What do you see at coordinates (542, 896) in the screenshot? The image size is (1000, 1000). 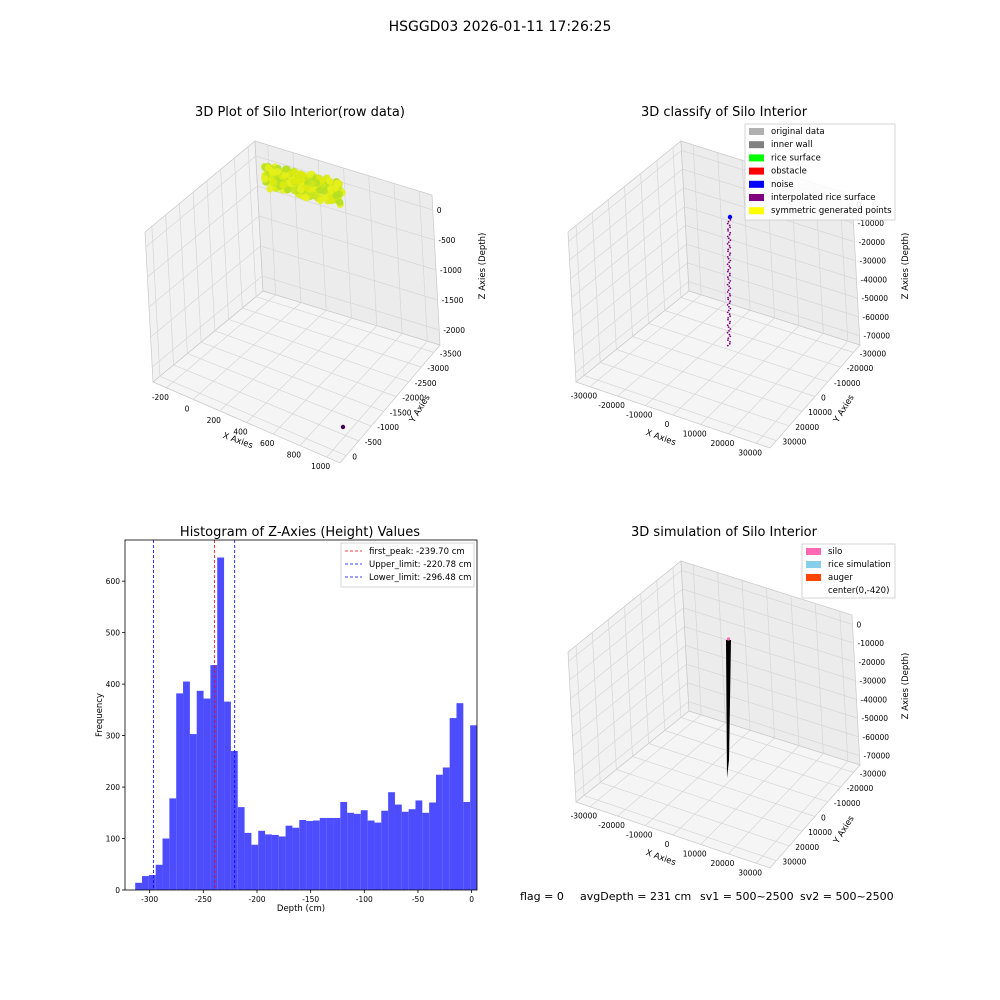 I see `flag-text: flag = 0` at bounding box center [542, 896].